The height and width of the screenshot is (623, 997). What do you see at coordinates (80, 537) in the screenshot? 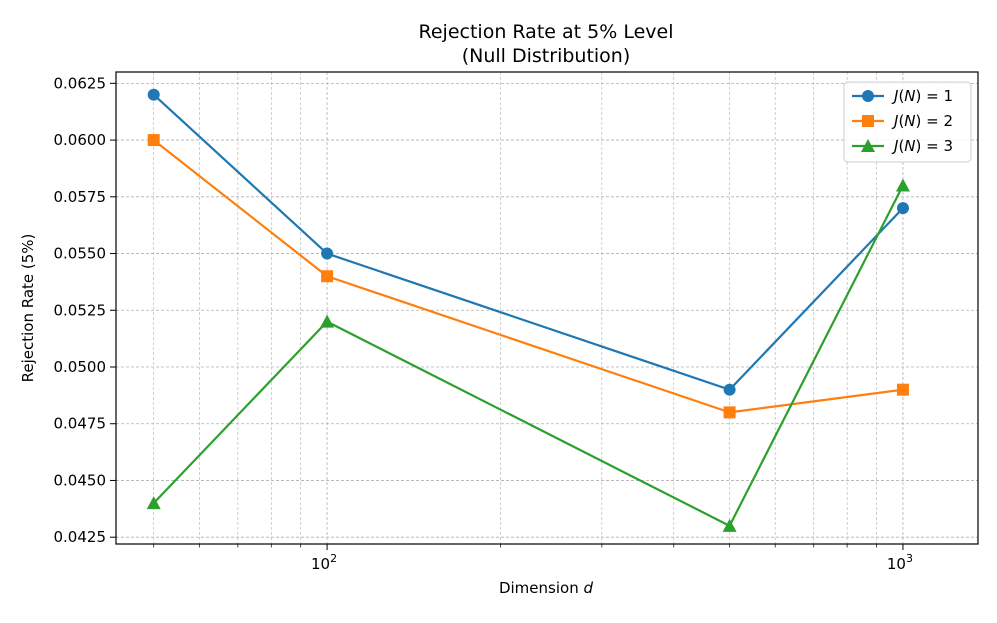
I see `y-tick-label: 0.0425` at bounding box center [80, 537].